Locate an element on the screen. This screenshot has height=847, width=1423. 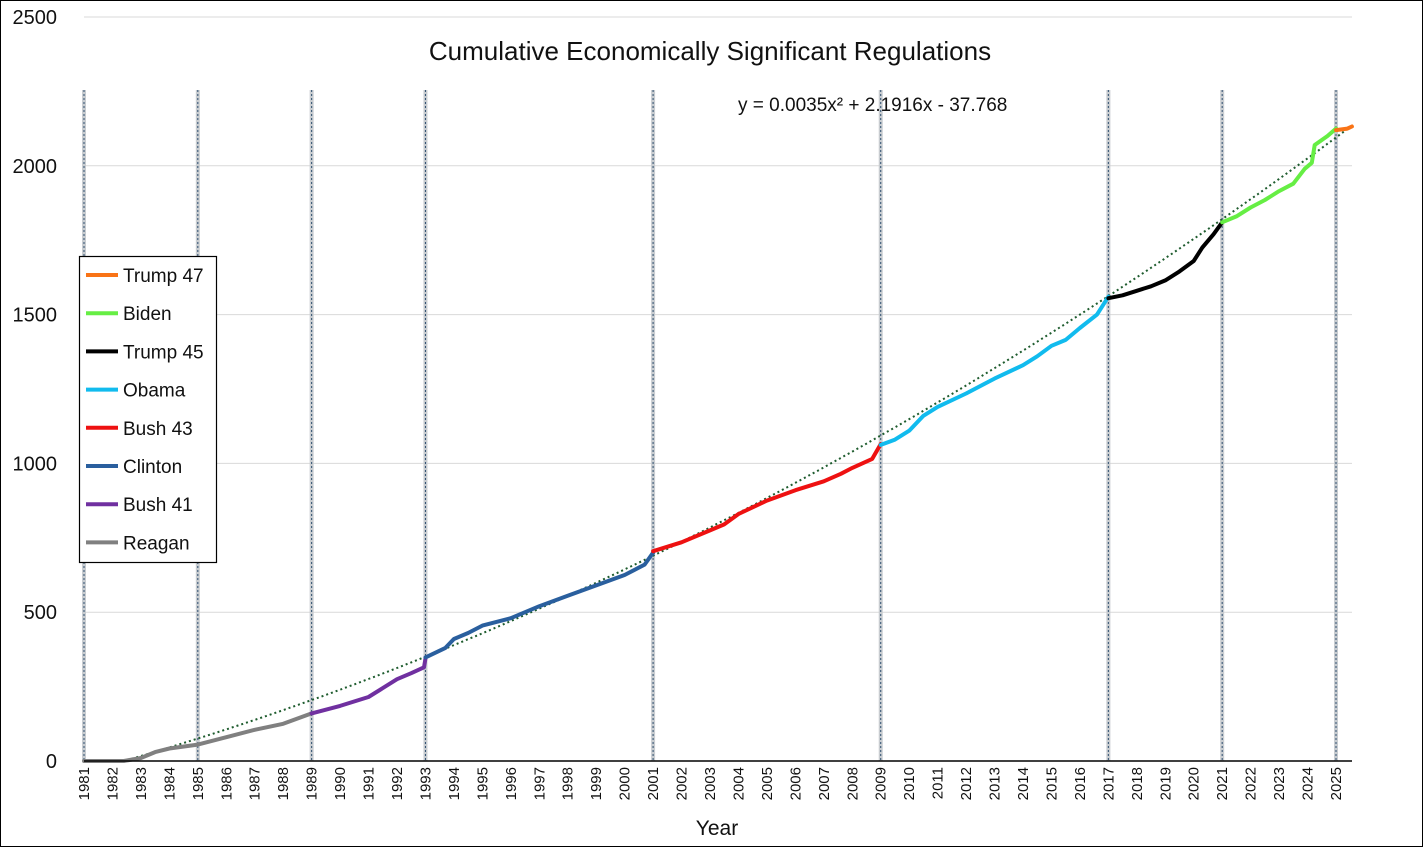
x-axis-label: Year is located at coordinates (717, 828).